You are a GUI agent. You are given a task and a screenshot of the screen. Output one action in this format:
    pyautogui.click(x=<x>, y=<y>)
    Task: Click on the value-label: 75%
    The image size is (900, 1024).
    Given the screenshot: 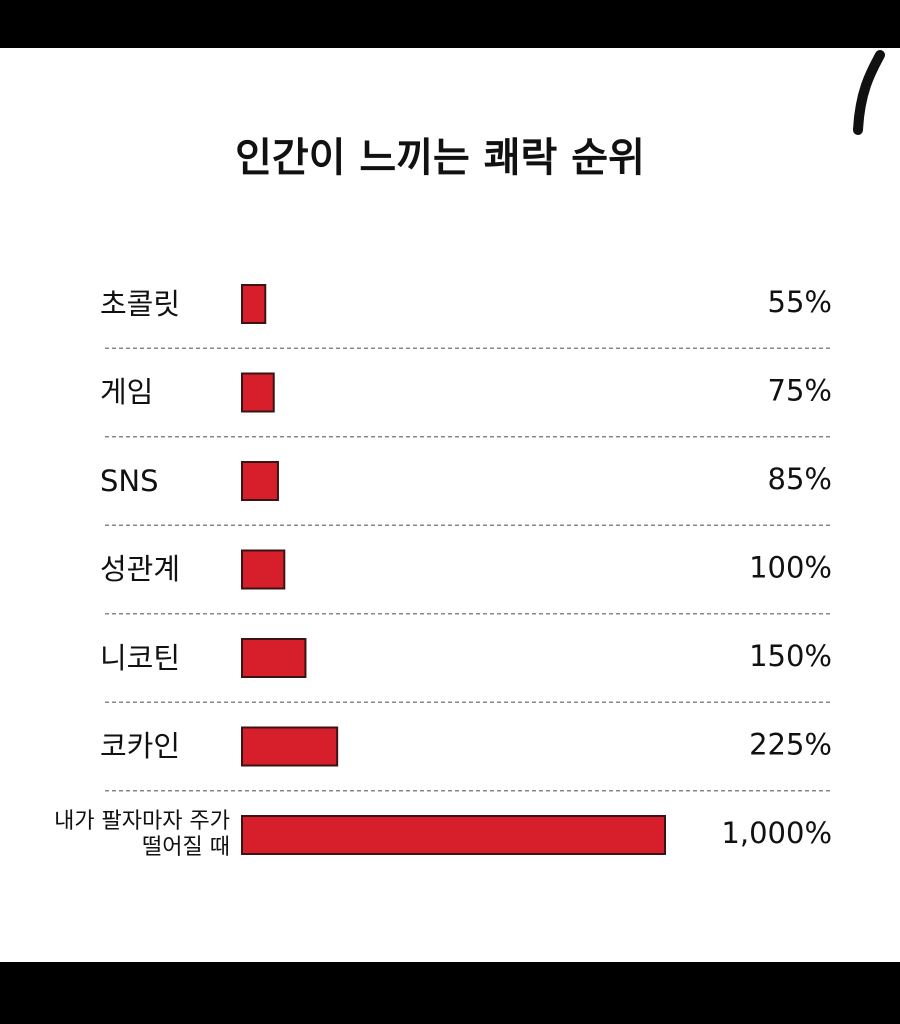 What is the action you would take?
    pyautogui.click(x=800, y=391)
    